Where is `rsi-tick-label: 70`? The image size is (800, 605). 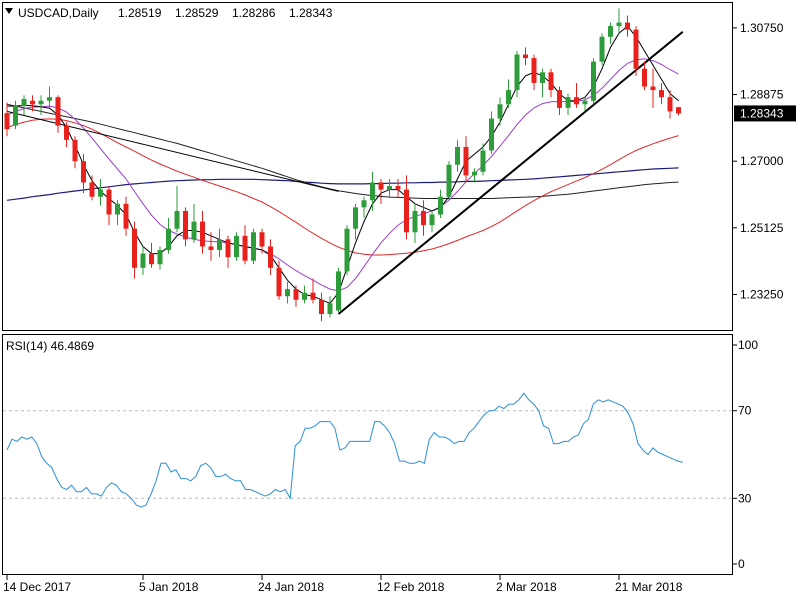
rsi-tick-label: 70 is located at coordinates (745, 411).